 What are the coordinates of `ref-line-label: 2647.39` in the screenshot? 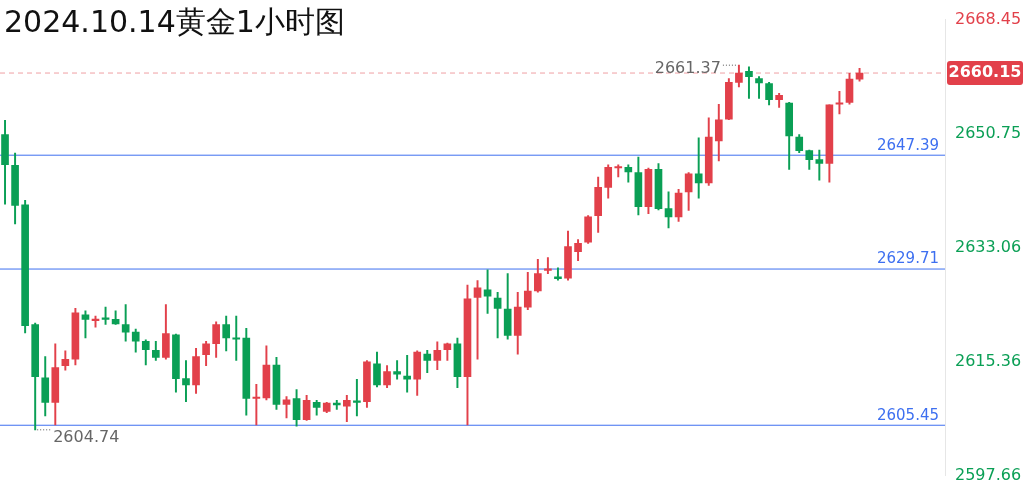 It's located at (907, 144).